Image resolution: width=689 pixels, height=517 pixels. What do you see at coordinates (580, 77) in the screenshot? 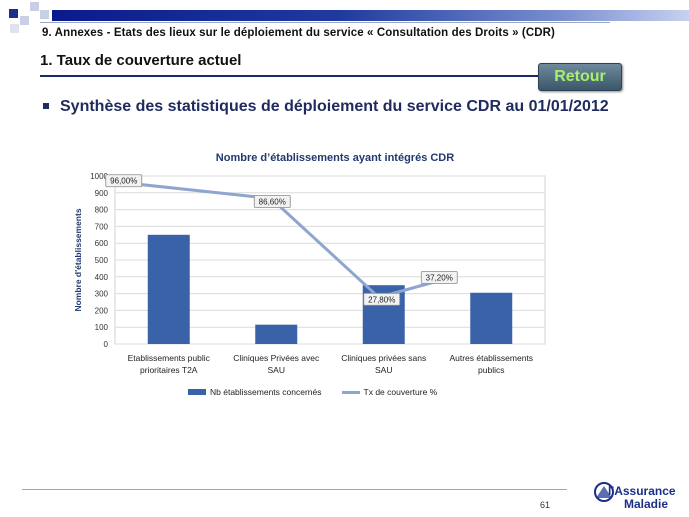
I see `retour-button: Retour` at bounding box center [580, 77].